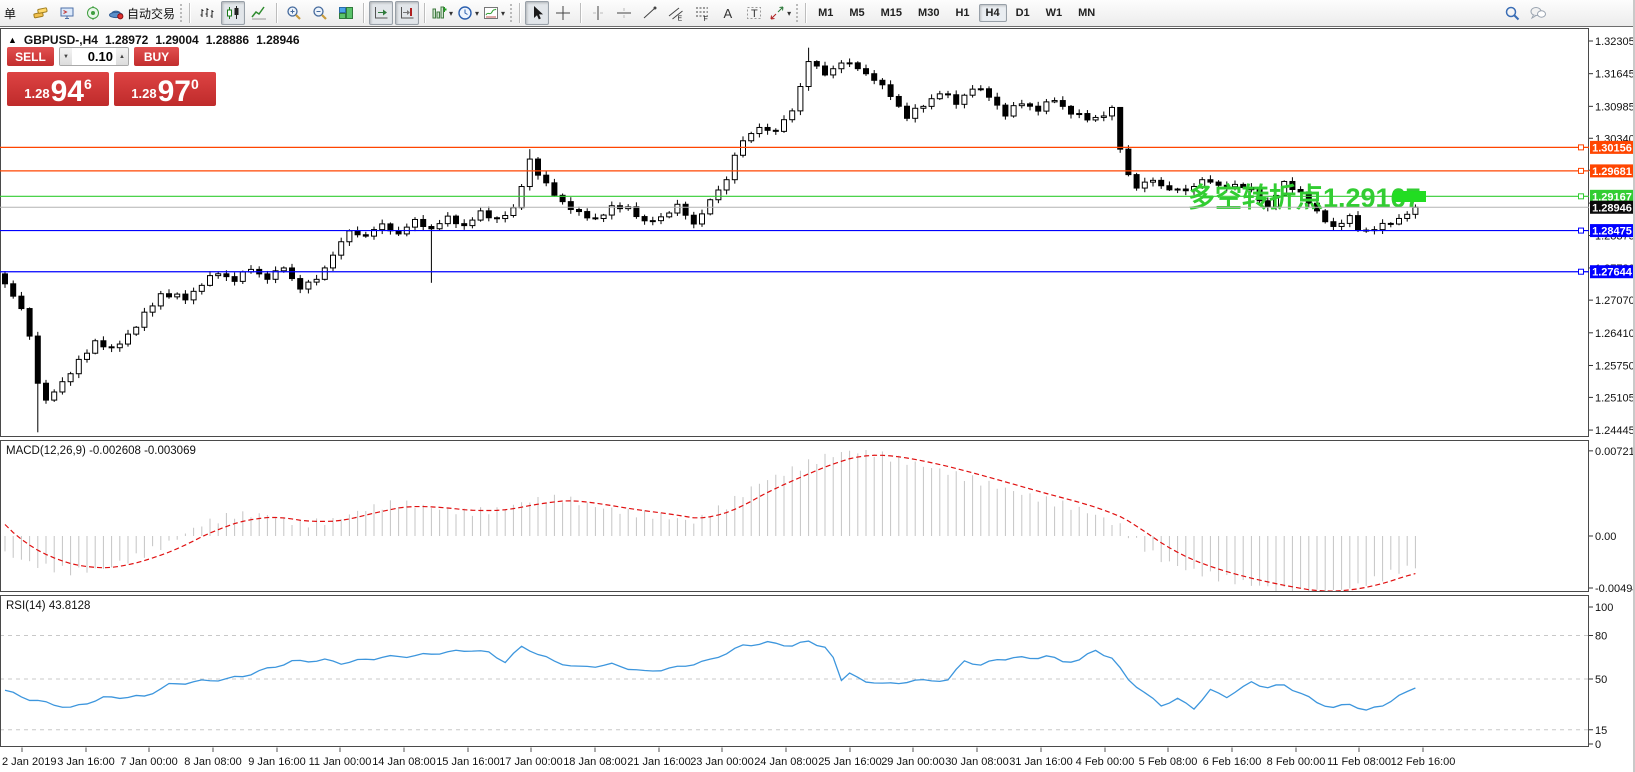 Image resolution: width=1635 pixels, height=772 pixels. I want to click on zoomout-icon, so click(320, 13).